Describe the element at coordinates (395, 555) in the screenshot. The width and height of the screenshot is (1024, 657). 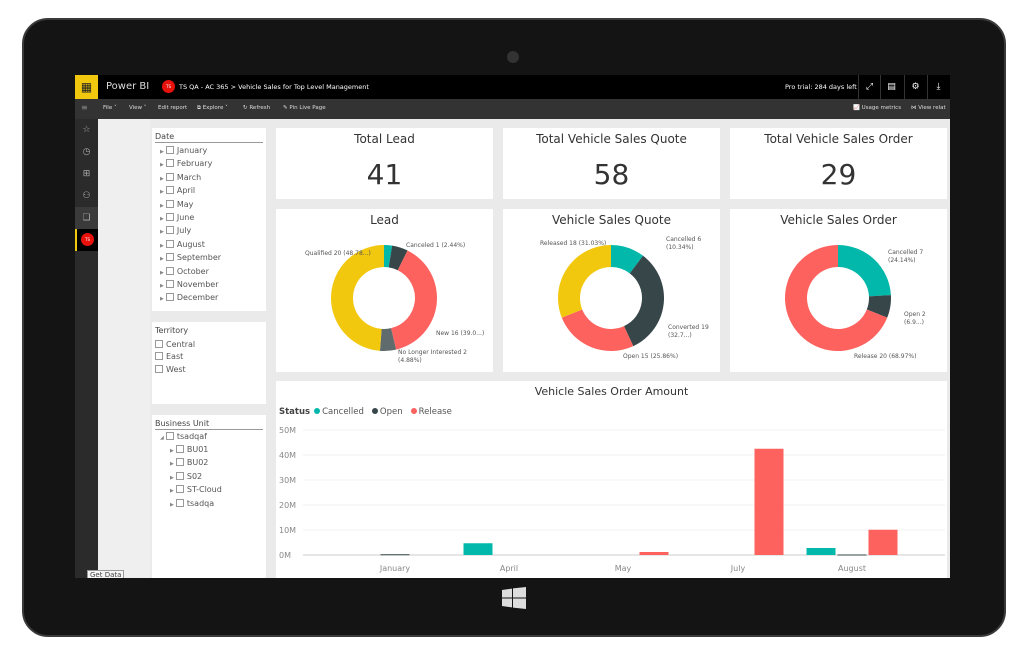
I see `bar-open-january` at that location.